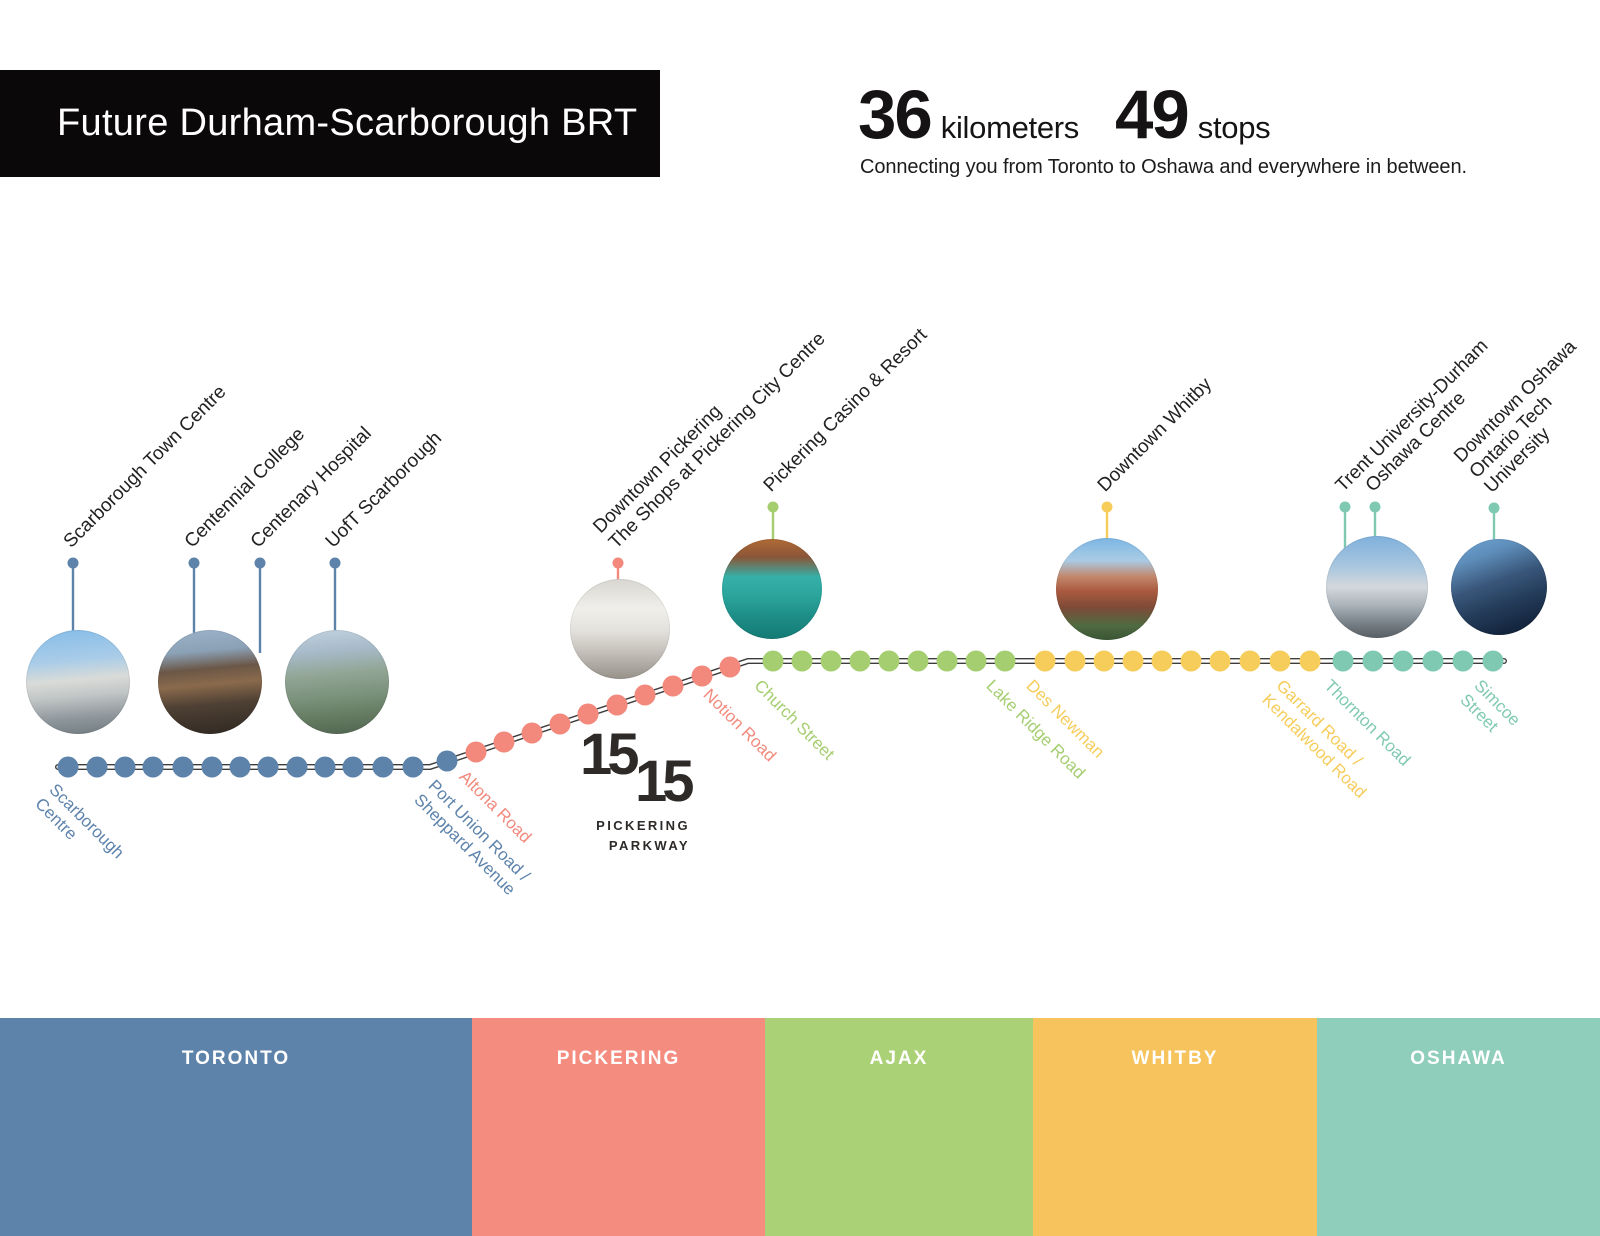 This screenshot has width=1600, height=1236. Describe the element at coordinates (1345, 507) in the screenshot. I see `callout-dot-trent-university-durham` at that location.